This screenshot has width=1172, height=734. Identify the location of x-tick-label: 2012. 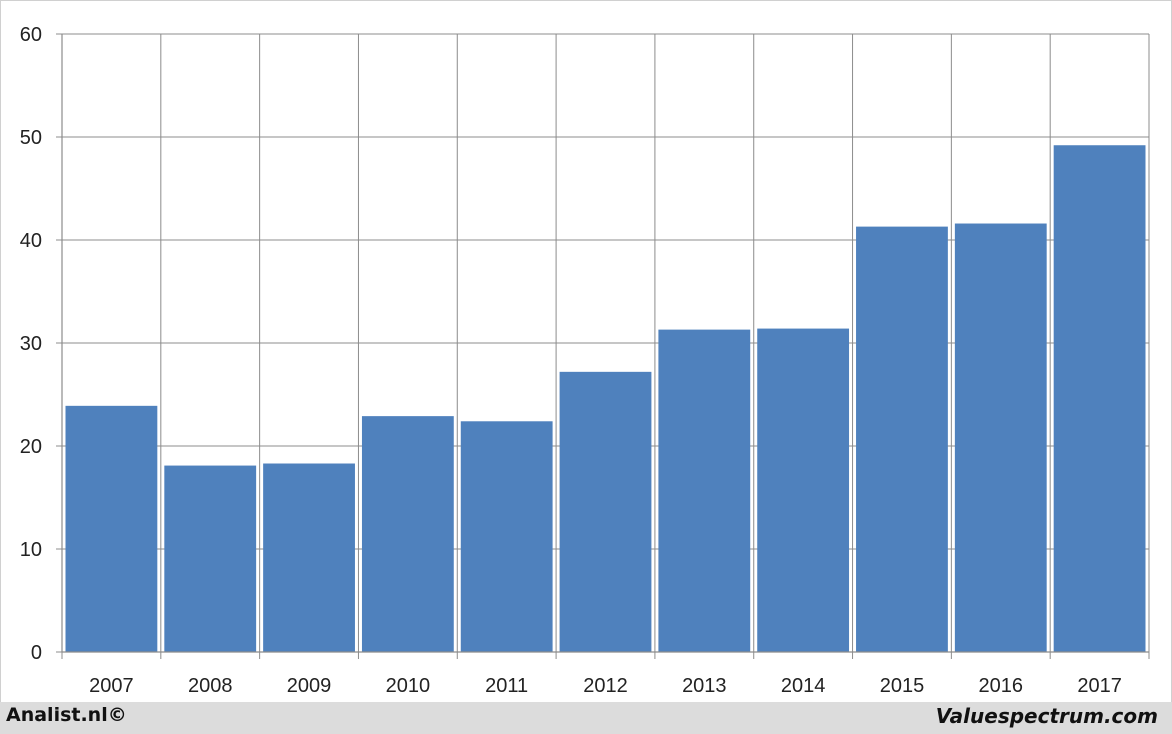
(605, 686).